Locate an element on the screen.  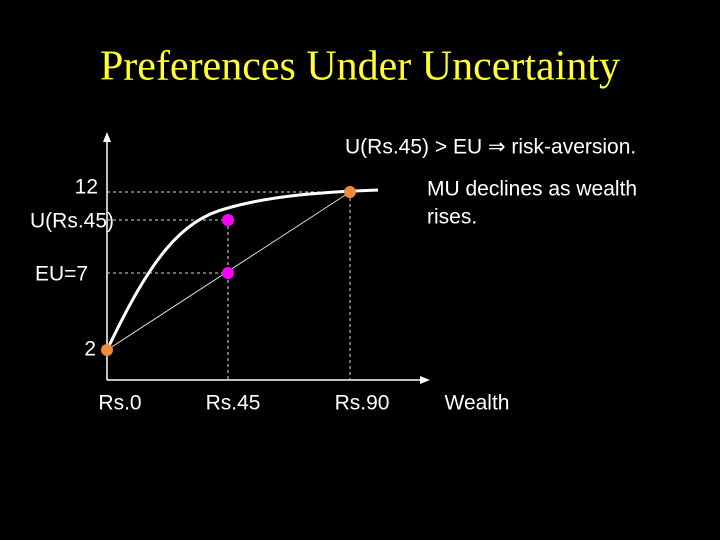
note-line: MU declines as wealth is located at coordinates (532, 189).